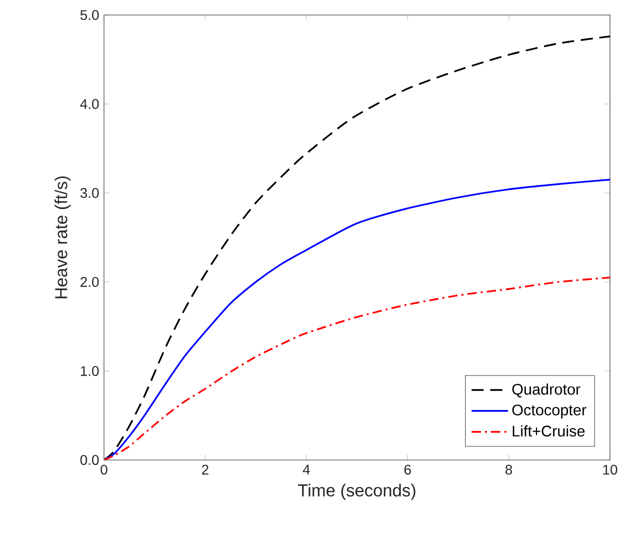 Image resolution: width=624 pixels, height=542 pixels. What do you see at coordinates (205, 469) in the screenshot?
I see `x-tick-label: 2` at bounding box center [205, 469].